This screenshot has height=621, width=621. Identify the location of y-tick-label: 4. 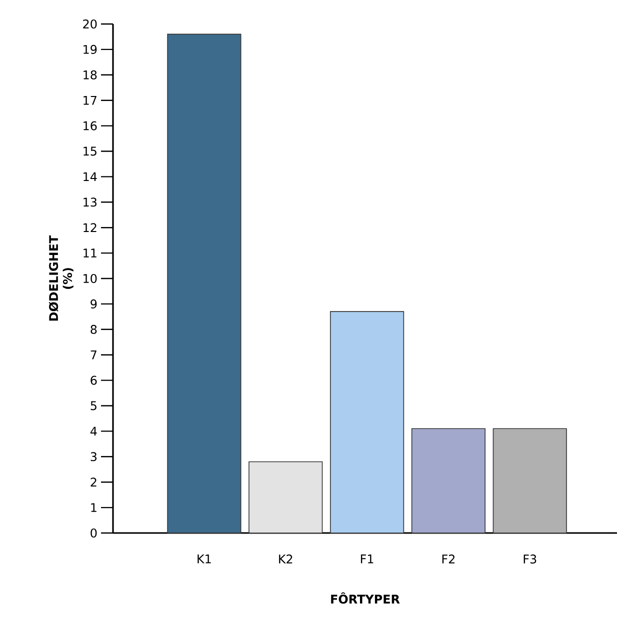
(93, 431).